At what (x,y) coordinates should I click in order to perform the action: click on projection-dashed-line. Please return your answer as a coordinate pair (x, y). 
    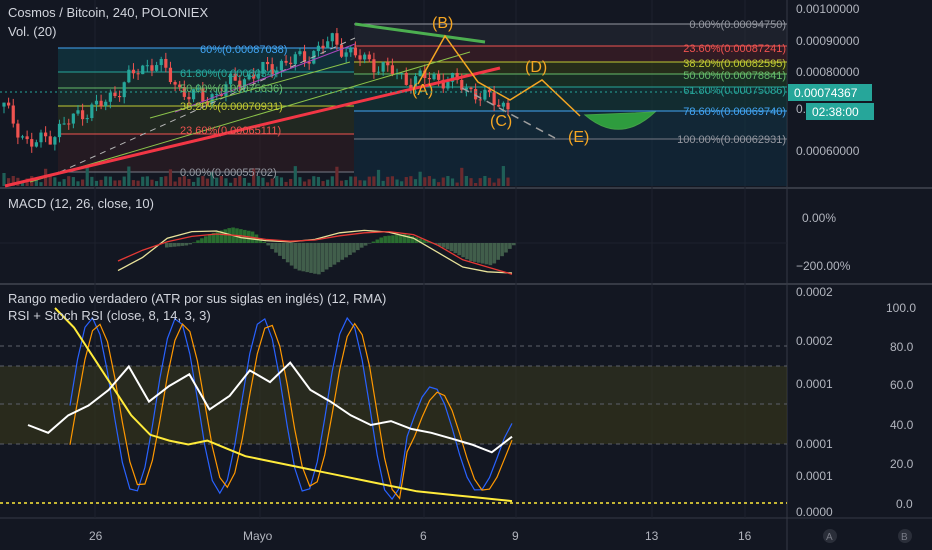
    Looking at the image, I should click on (508, 113).